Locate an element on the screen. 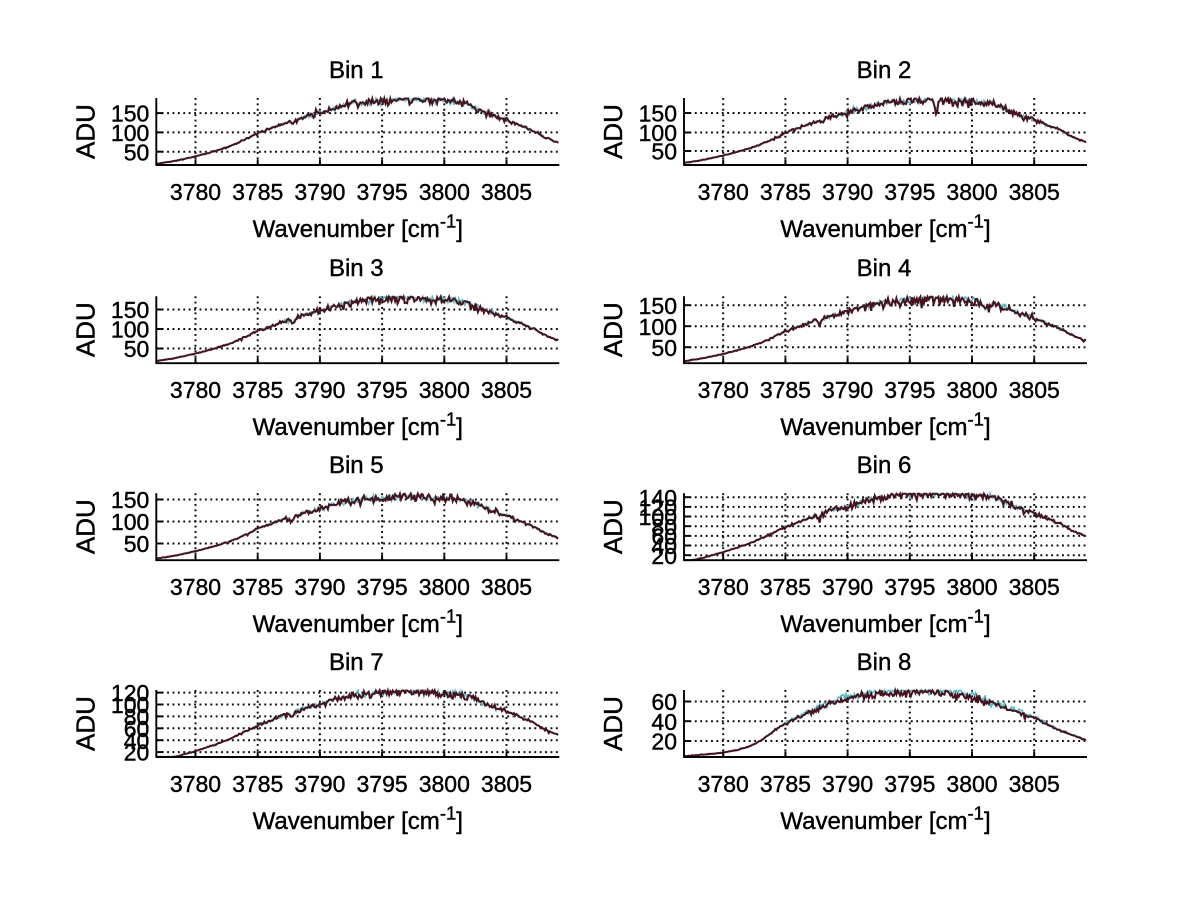 Image resolution: width=1200 pixels, height=901 pixels. svg-text: Bin 7 is located at coordinates (356, 662).